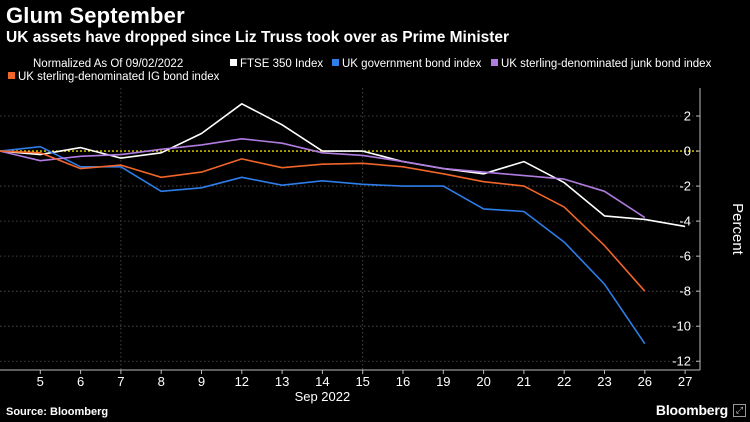 This screenshot has width=750, height=422. I want to click on y-tick-label: 0, so click(687, 151).